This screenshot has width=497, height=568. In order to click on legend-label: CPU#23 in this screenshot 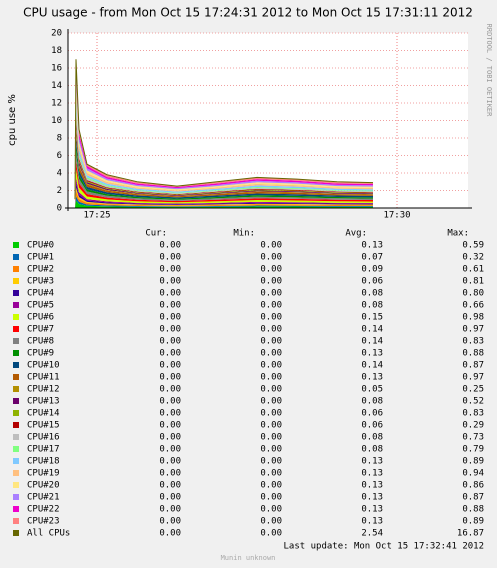, I will do `click(43, 522)`.